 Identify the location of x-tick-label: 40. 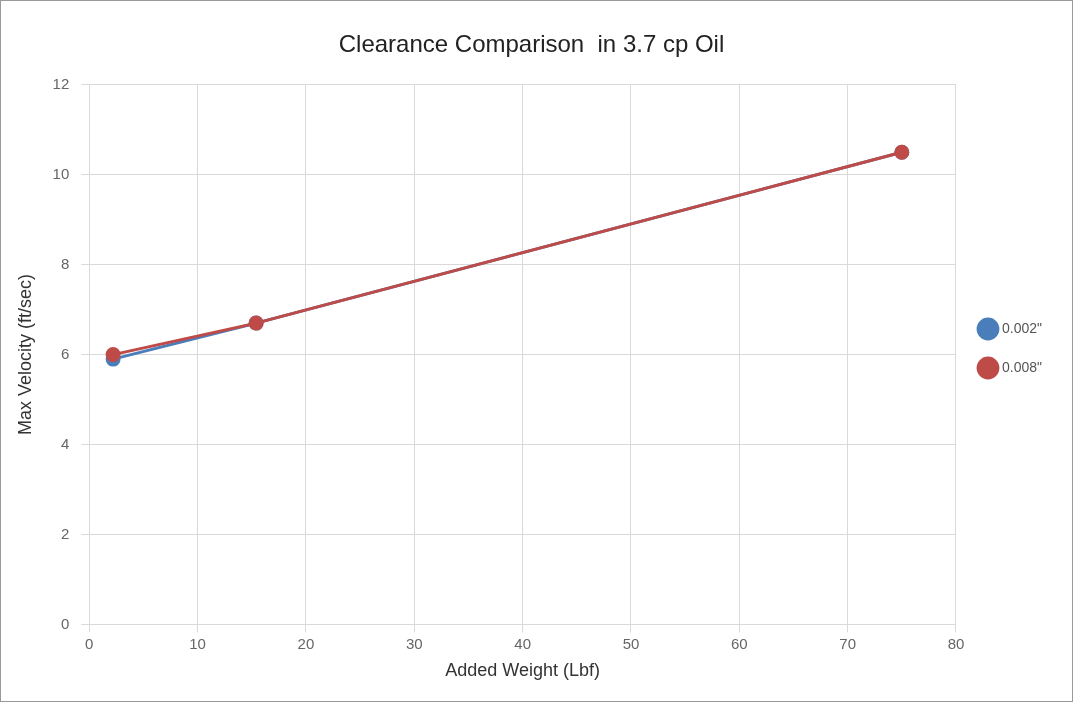
(522, 643).